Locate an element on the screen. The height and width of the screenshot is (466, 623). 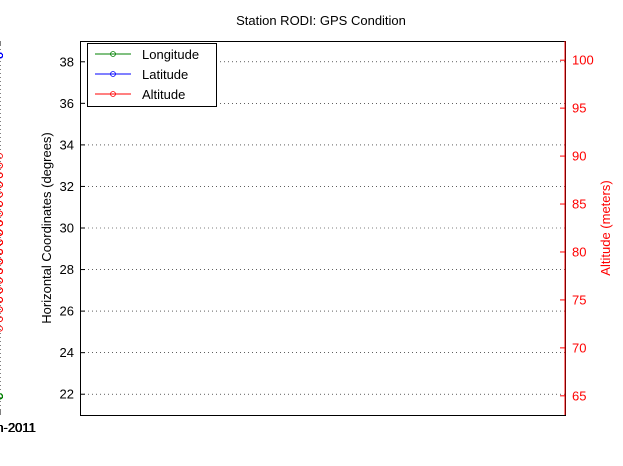
data-point-latitude is located at coordinates (1, 55).